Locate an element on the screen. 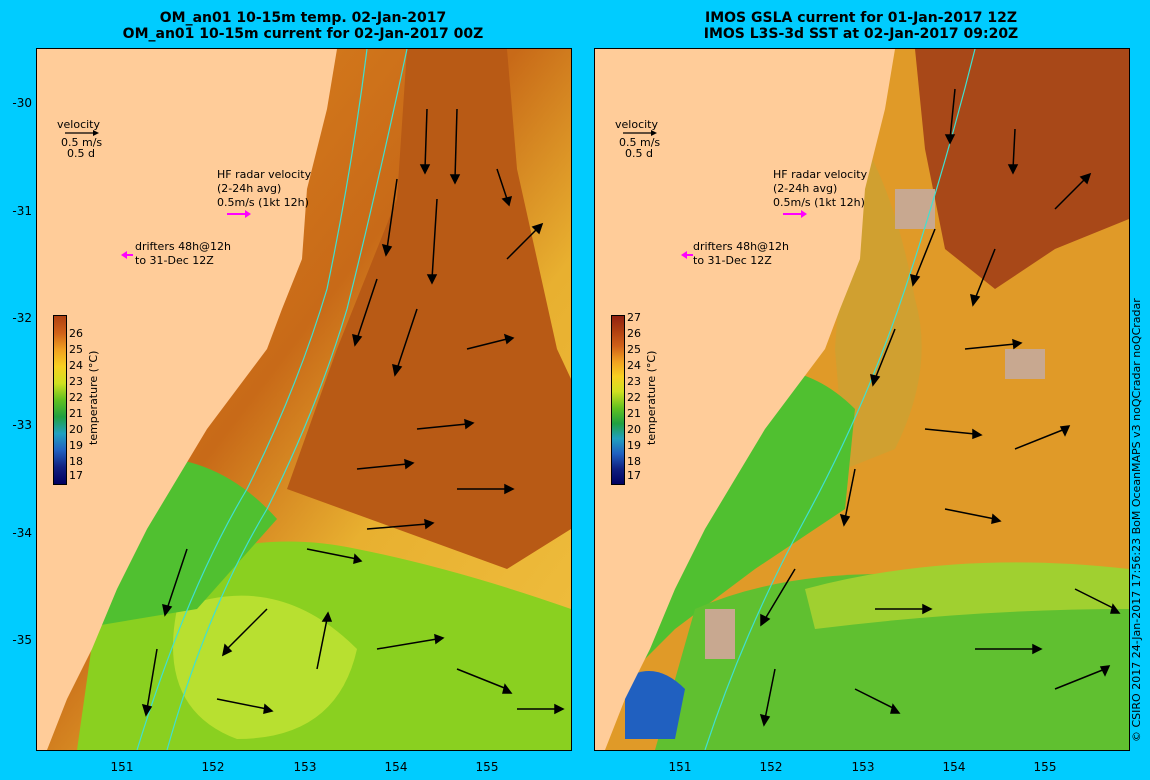  y-tick-label: -31 is located at coordinates (22, 211).